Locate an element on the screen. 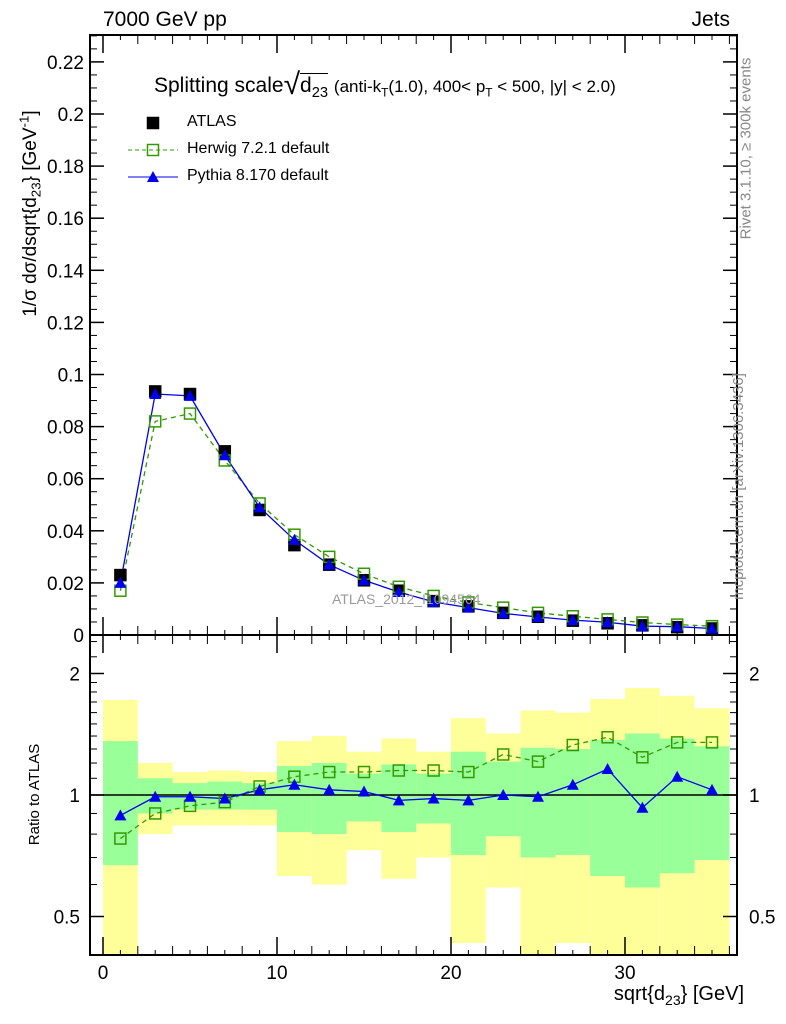  y-tick-label: 0.2 is located at coordinates (71, 115).